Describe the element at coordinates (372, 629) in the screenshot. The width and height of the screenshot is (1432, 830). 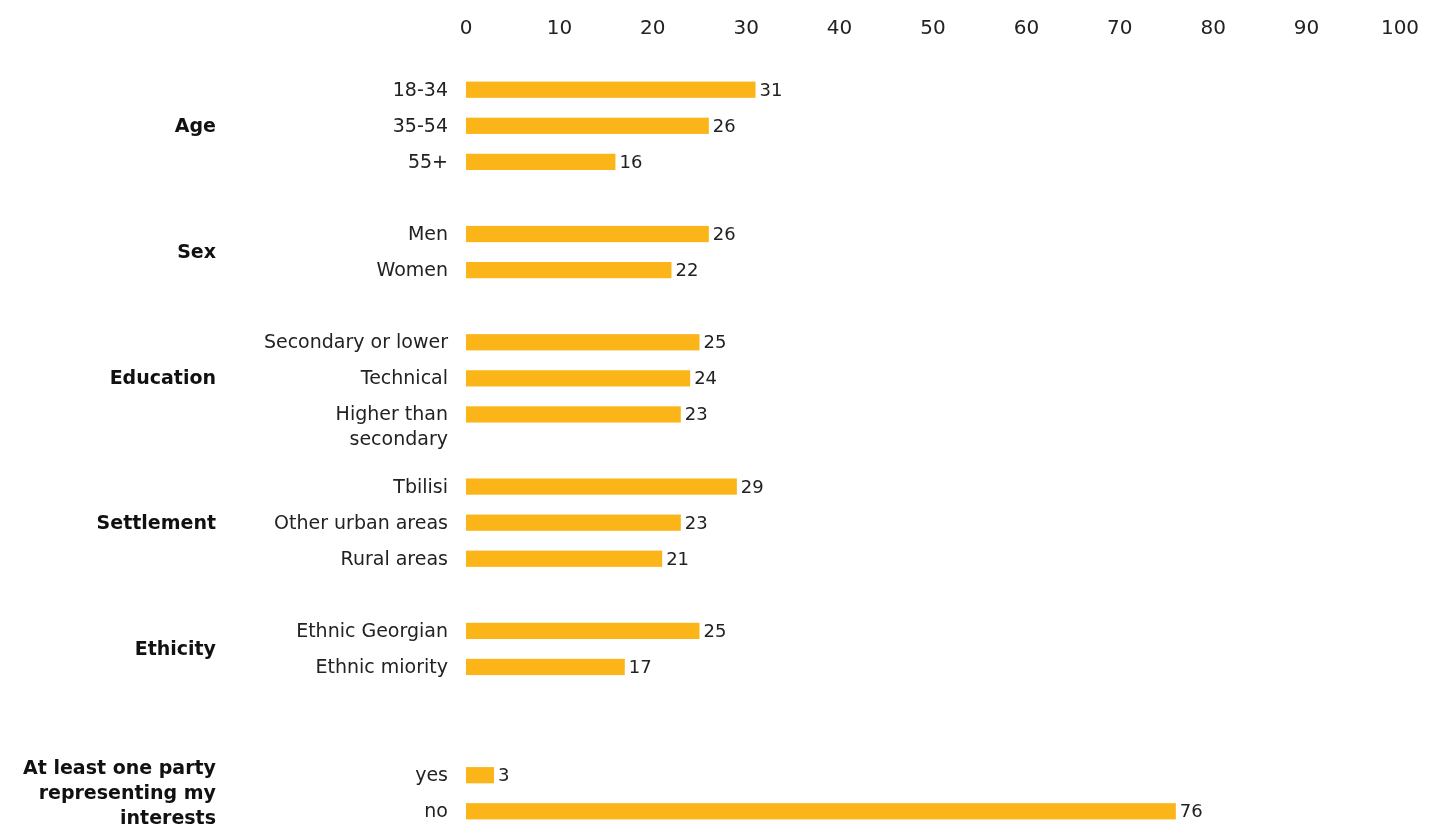
I see `y-tick-label: Ethnic Georgian` at that location.